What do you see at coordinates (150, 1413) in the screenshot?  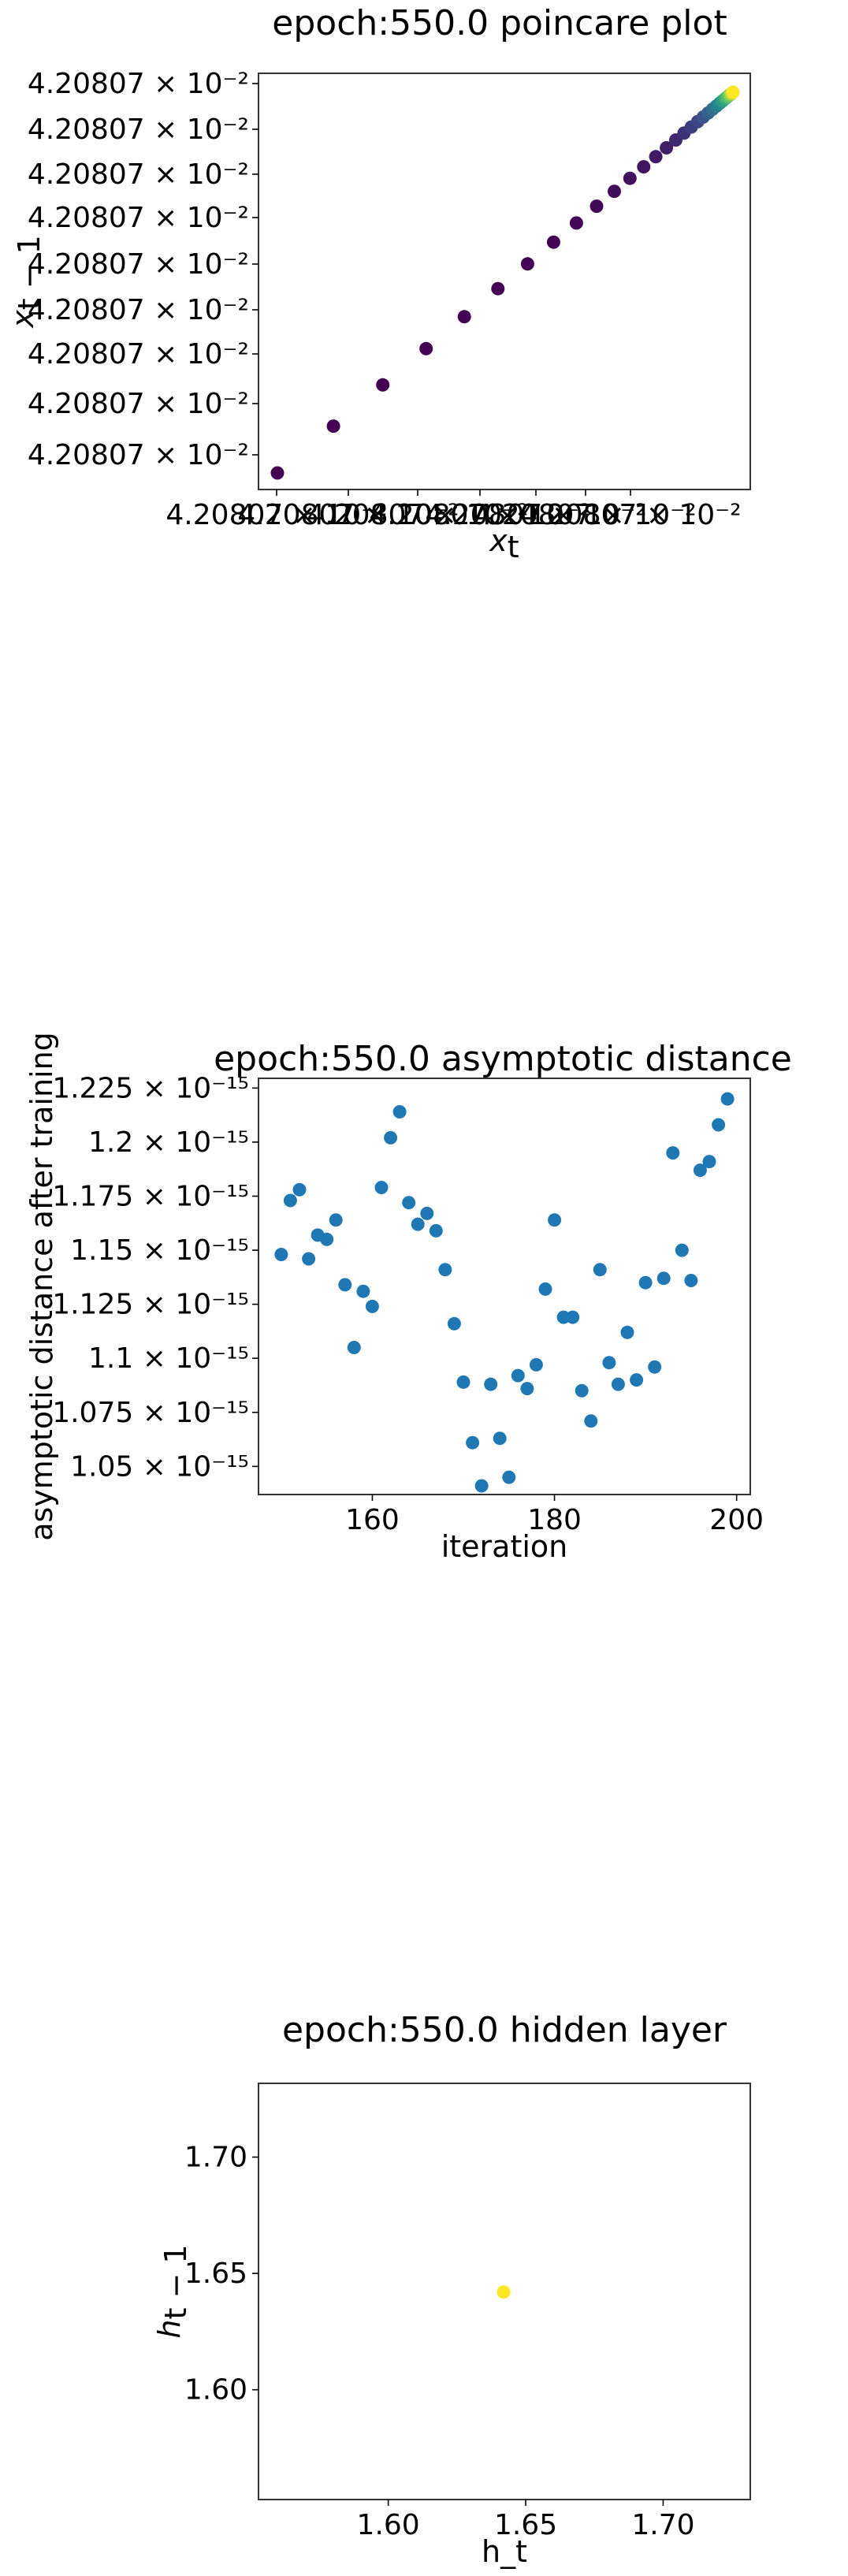 I see `asymptotic-y-tick-label: 1.075 × 10⁻¹⁵` at bounding box center [150, 1413].